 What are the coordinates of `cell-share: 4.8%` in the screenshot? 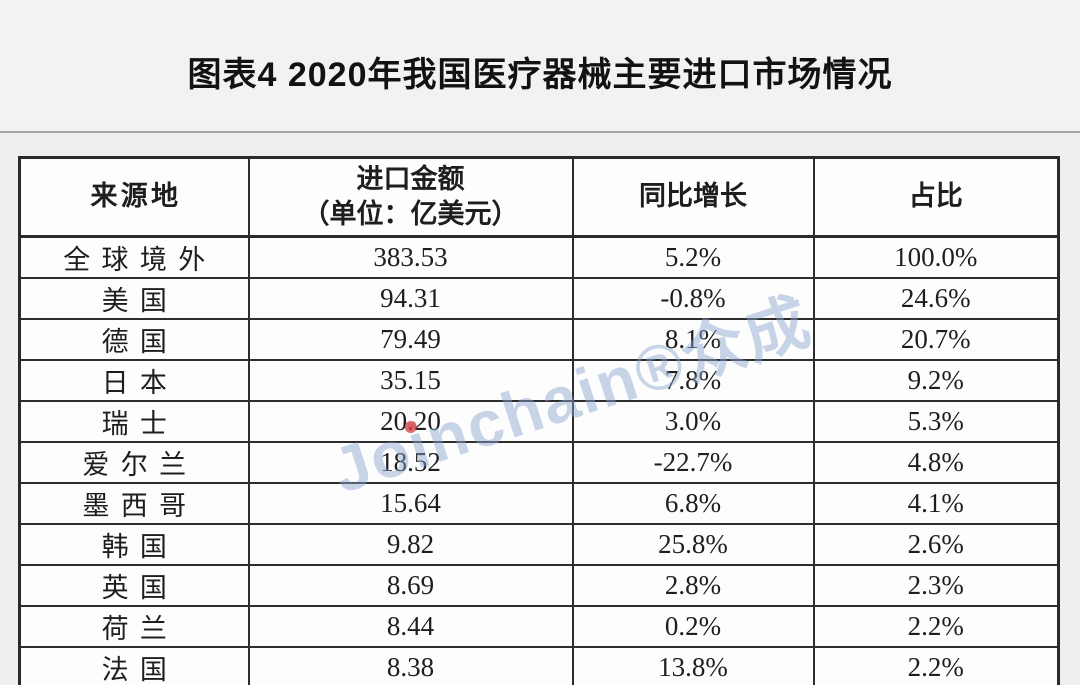 It's located at (936, 462).